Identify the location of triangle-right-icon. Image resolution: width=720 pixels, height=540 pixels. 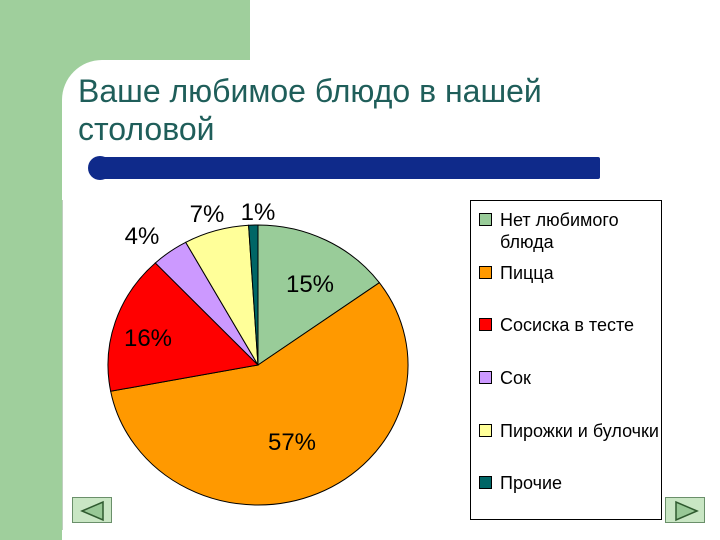
(687, 511).